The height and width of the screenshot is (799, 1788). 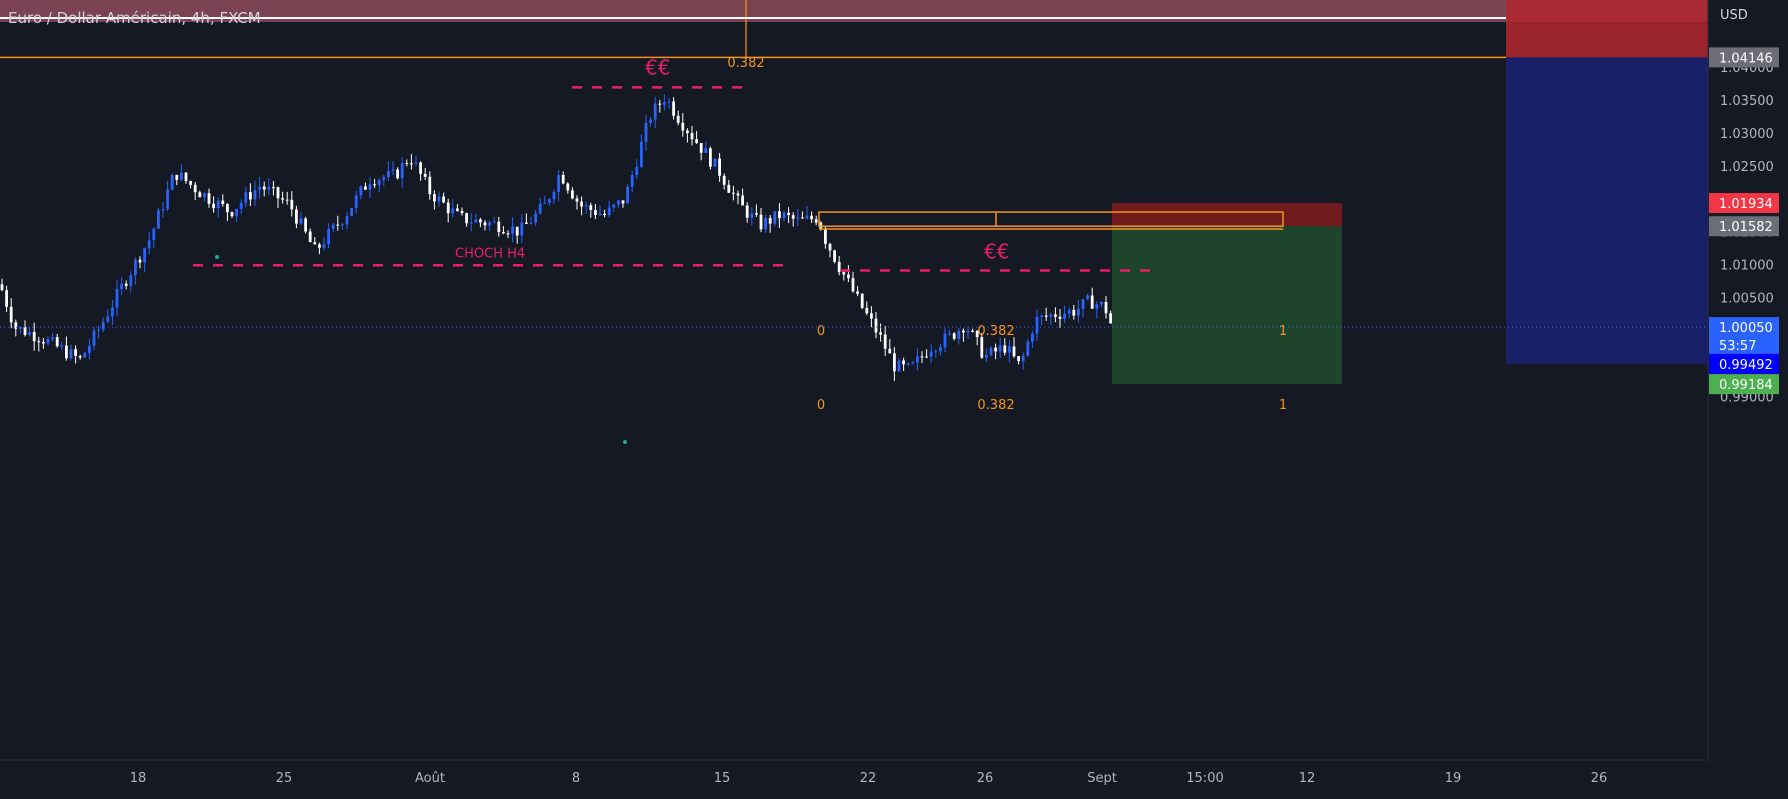 I want to click on top-stop-zone, so click(x=1607, y=29).